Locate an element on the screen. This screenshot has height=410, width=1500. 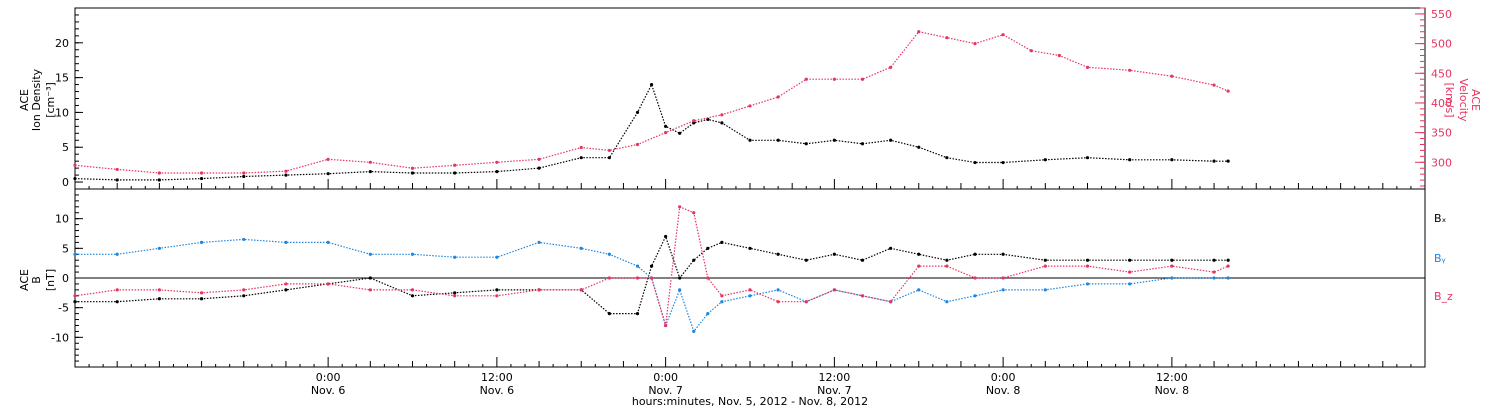
density-tick-label: 20 is located at coordinates (62, 43).